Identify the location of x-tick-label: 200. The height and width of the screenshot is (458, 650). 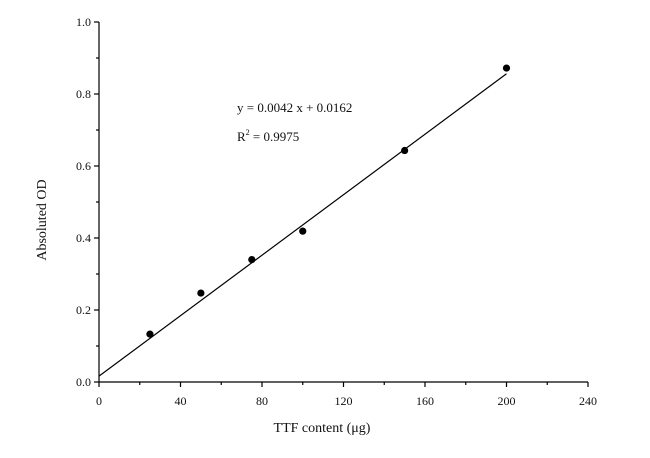
(507, 401).